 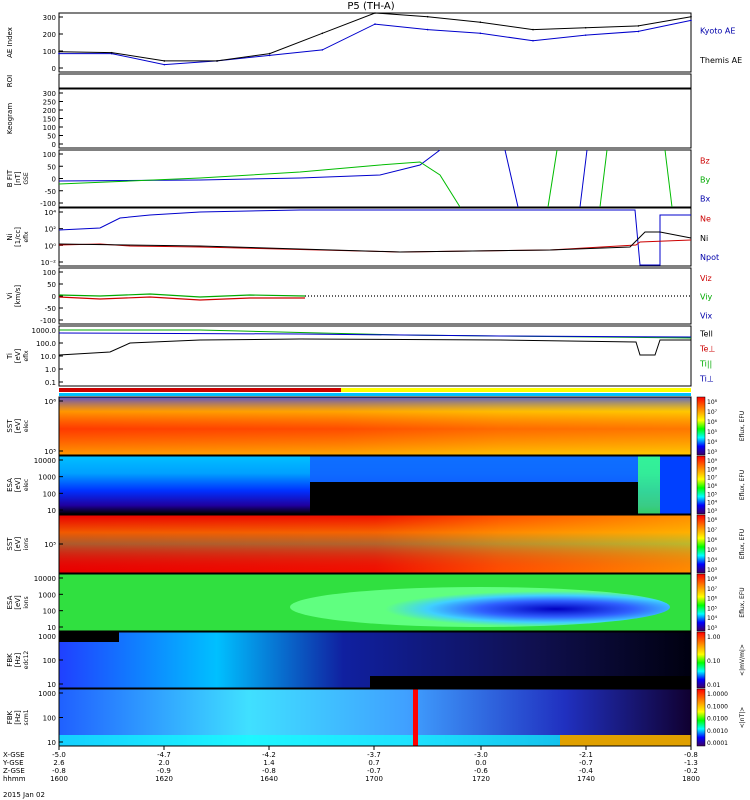 What do you see at coordinates (712, 442) in the screenshot?
I see `cbar-tick-sst_e: 10⁴` at bounding box center [712, 442].